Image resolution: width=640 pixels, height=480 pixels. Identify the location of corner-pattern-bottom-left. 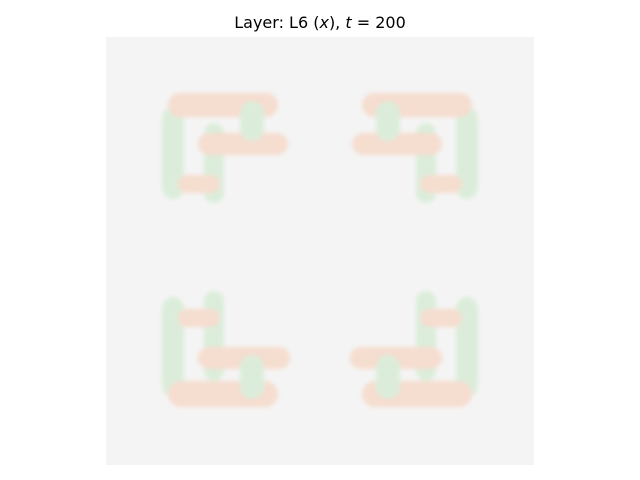
(226, 349).